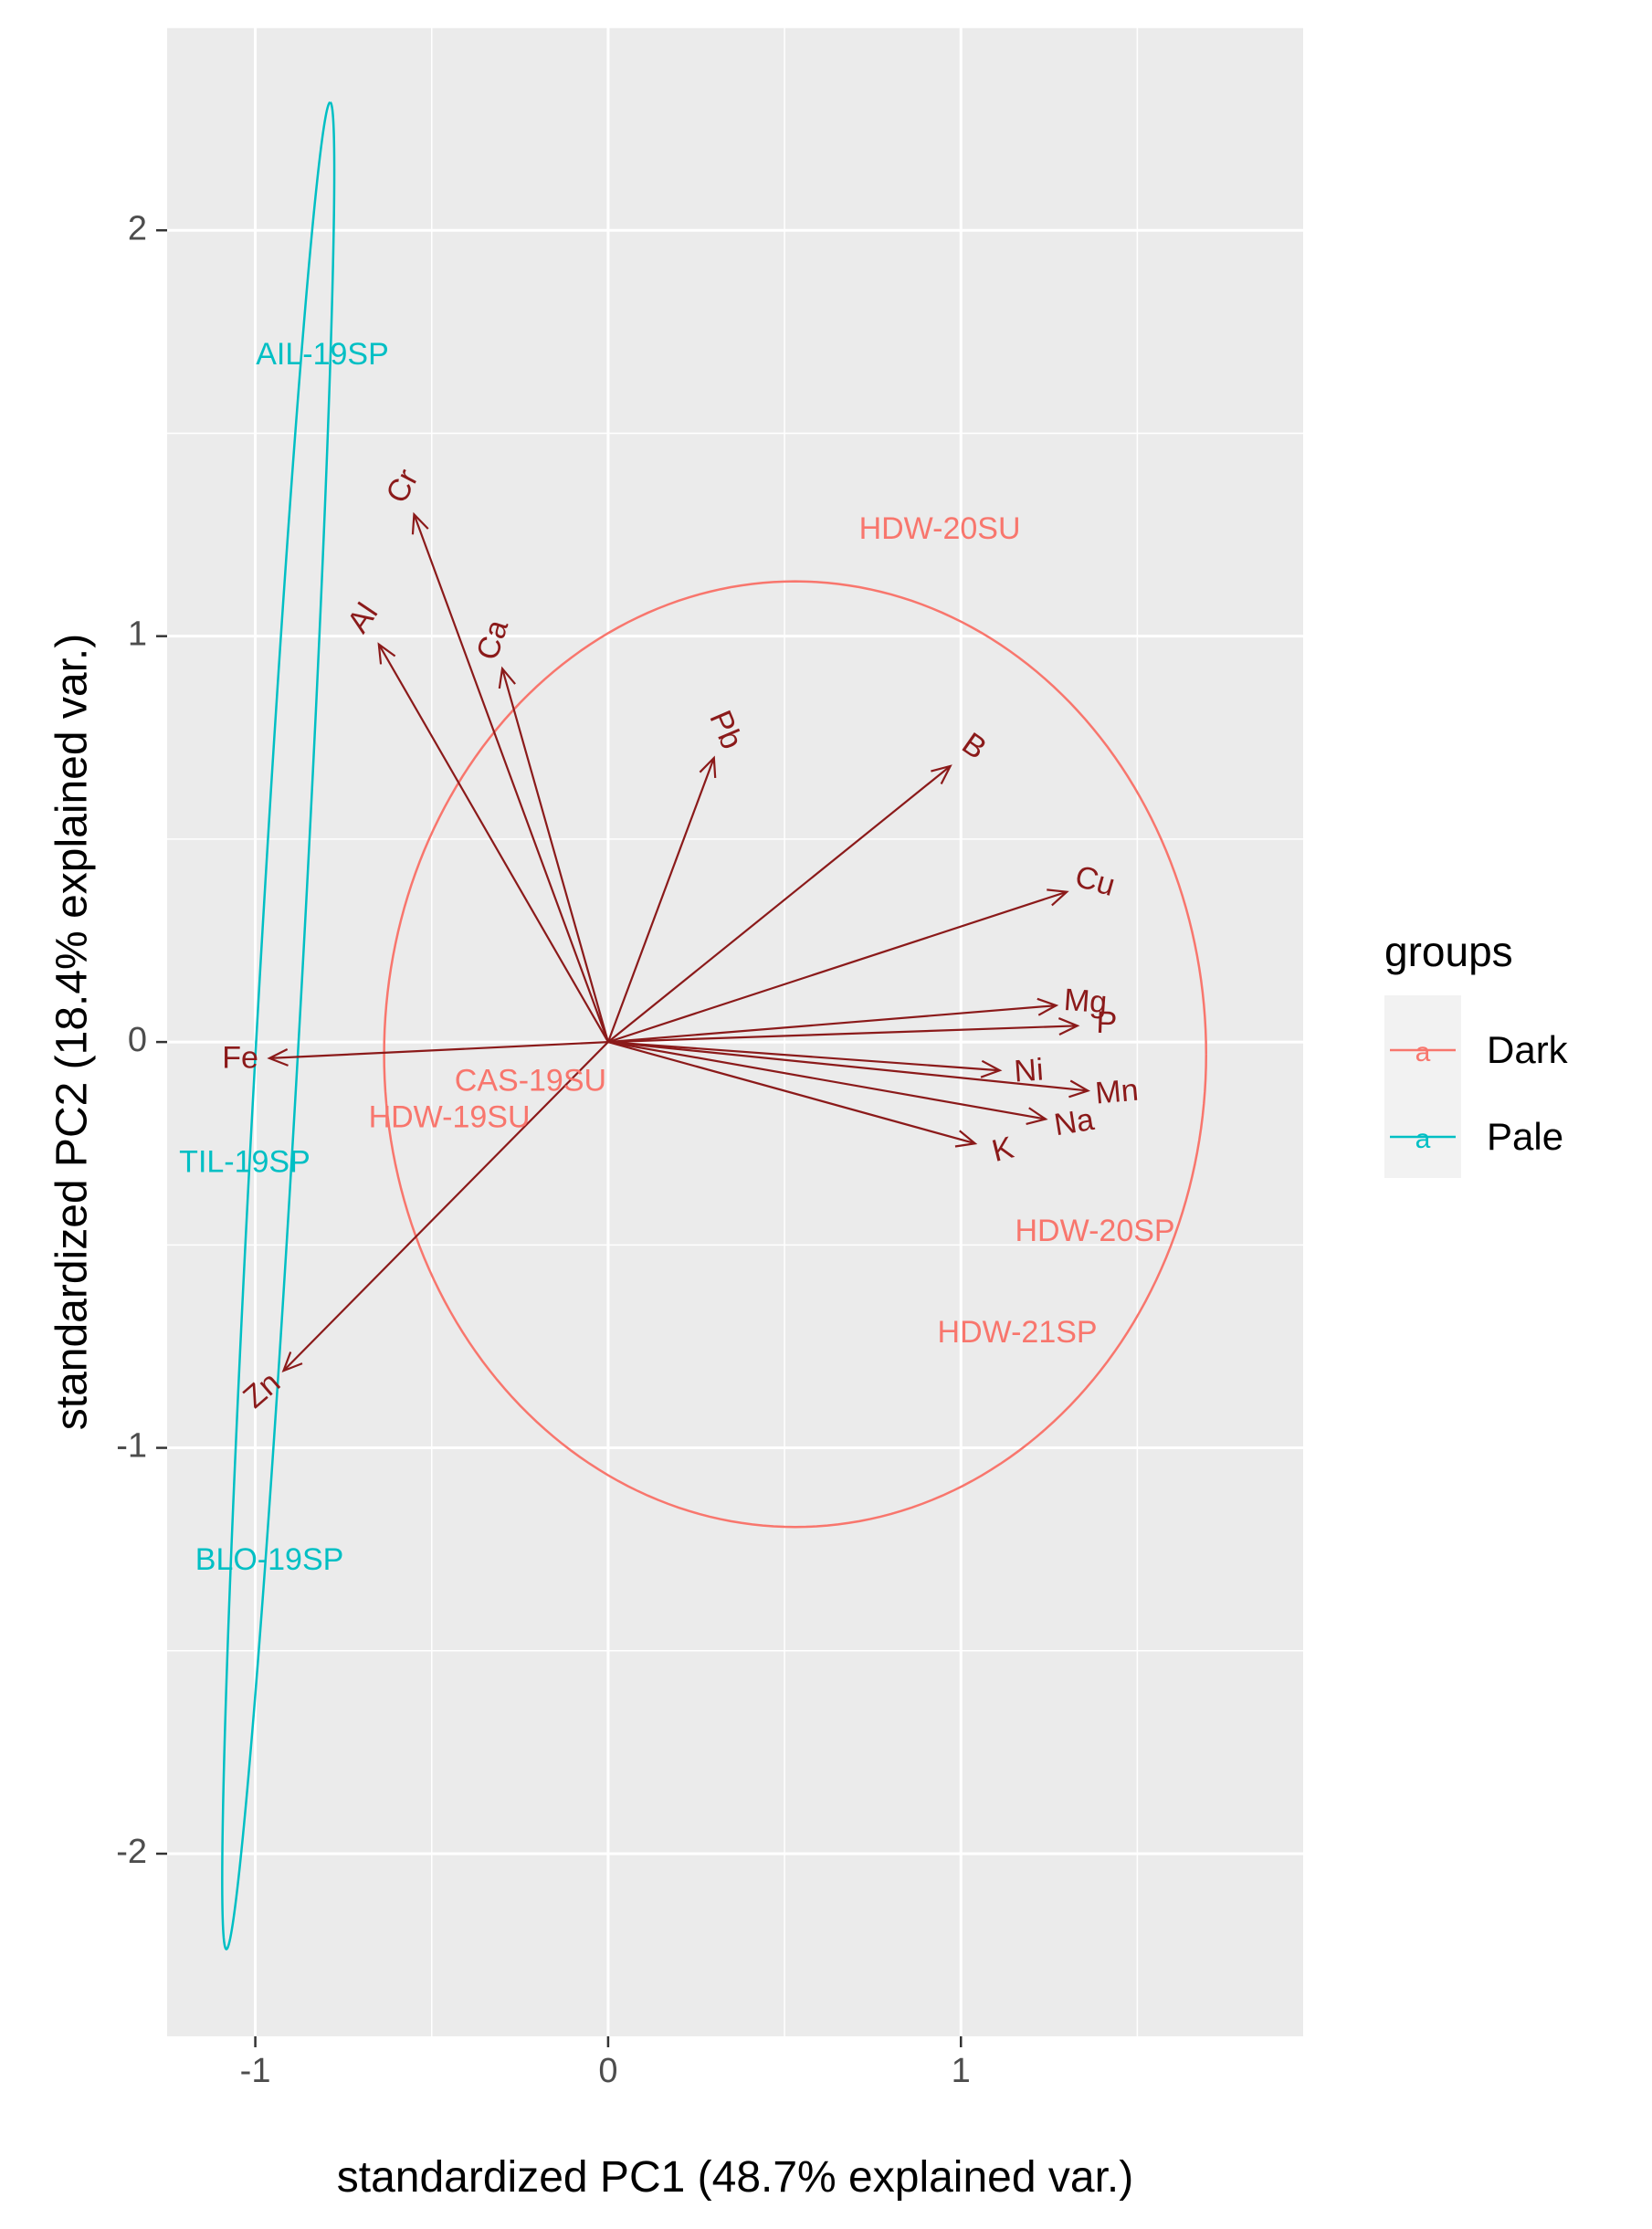  Describe the element at coordinates (607, 2071) in the screenshot. I see `x-tick-label: 0` at that location.